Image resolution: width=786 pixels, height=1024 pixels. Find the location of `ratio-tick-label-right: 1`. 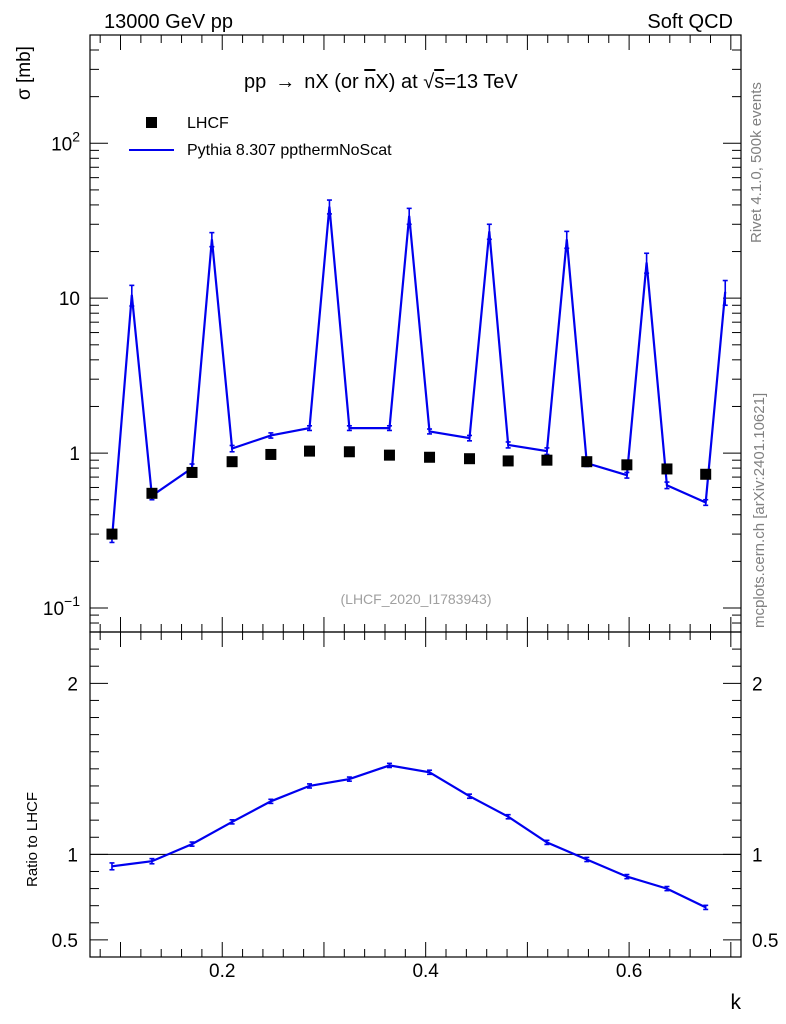

ratio-tick-label-right: 1 is located at coordinates (757, 855).